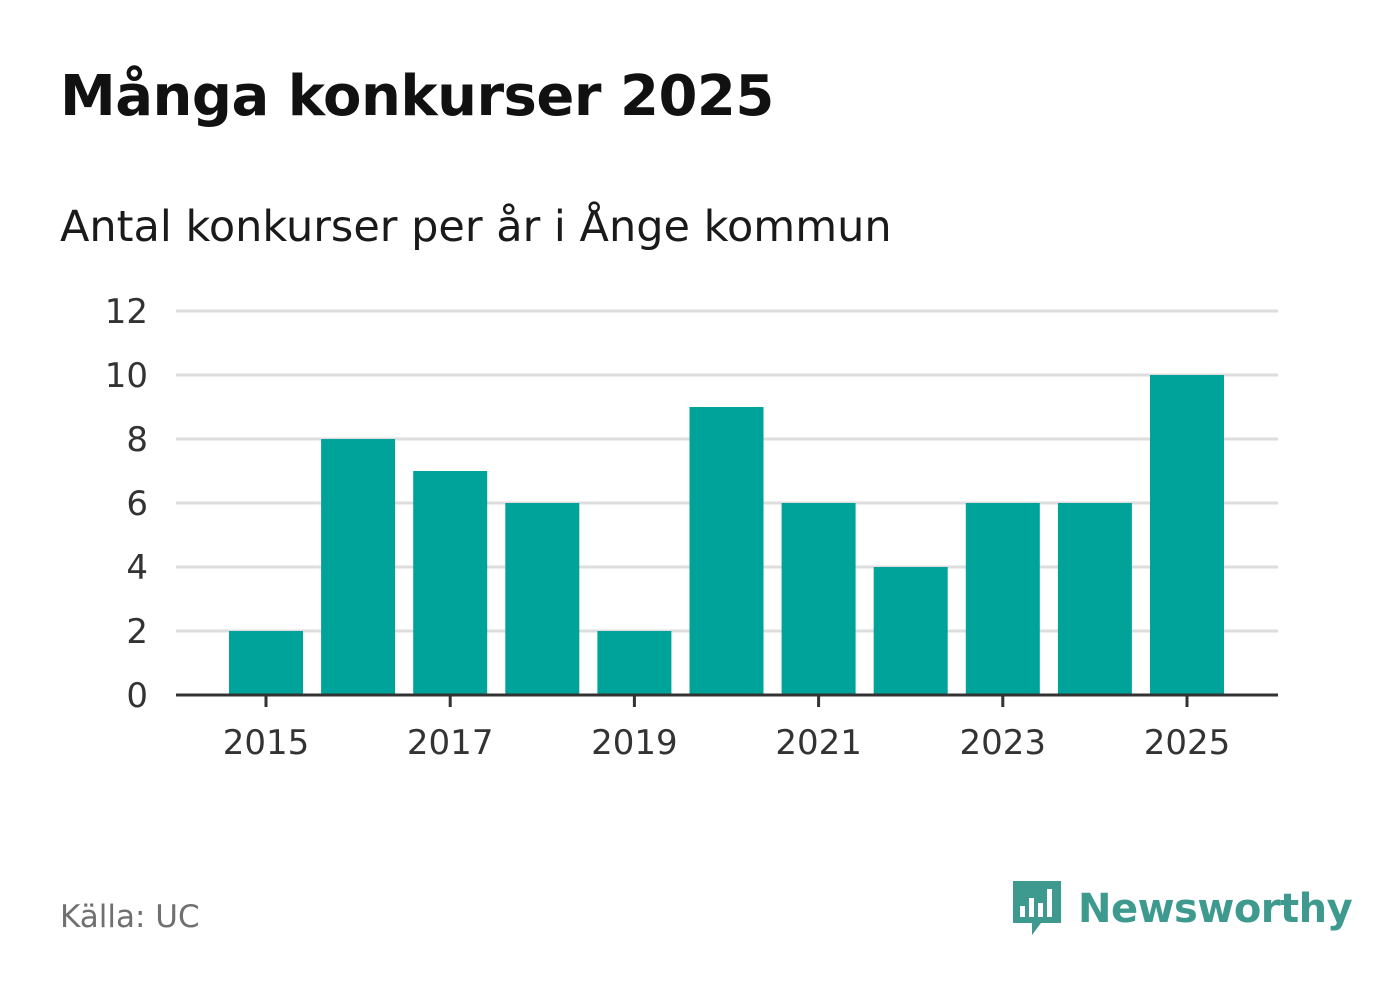  Describe the element at coordinates (727, 700) in the screenshot. I see `axes` at that location.